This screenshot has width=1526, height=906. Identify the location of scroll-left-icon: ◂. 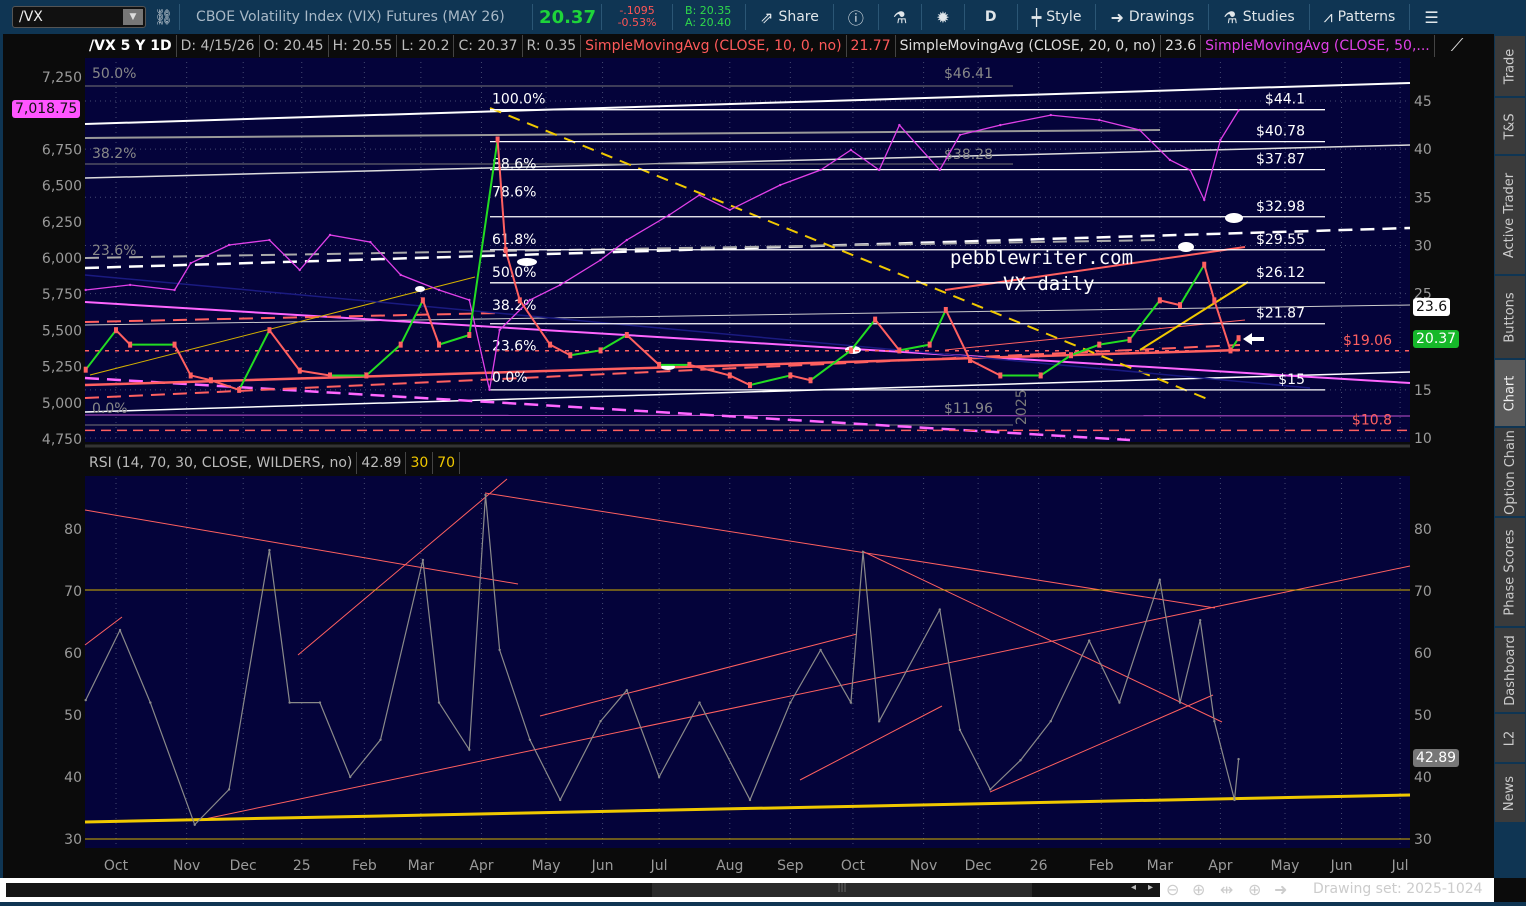
(1134, 887).